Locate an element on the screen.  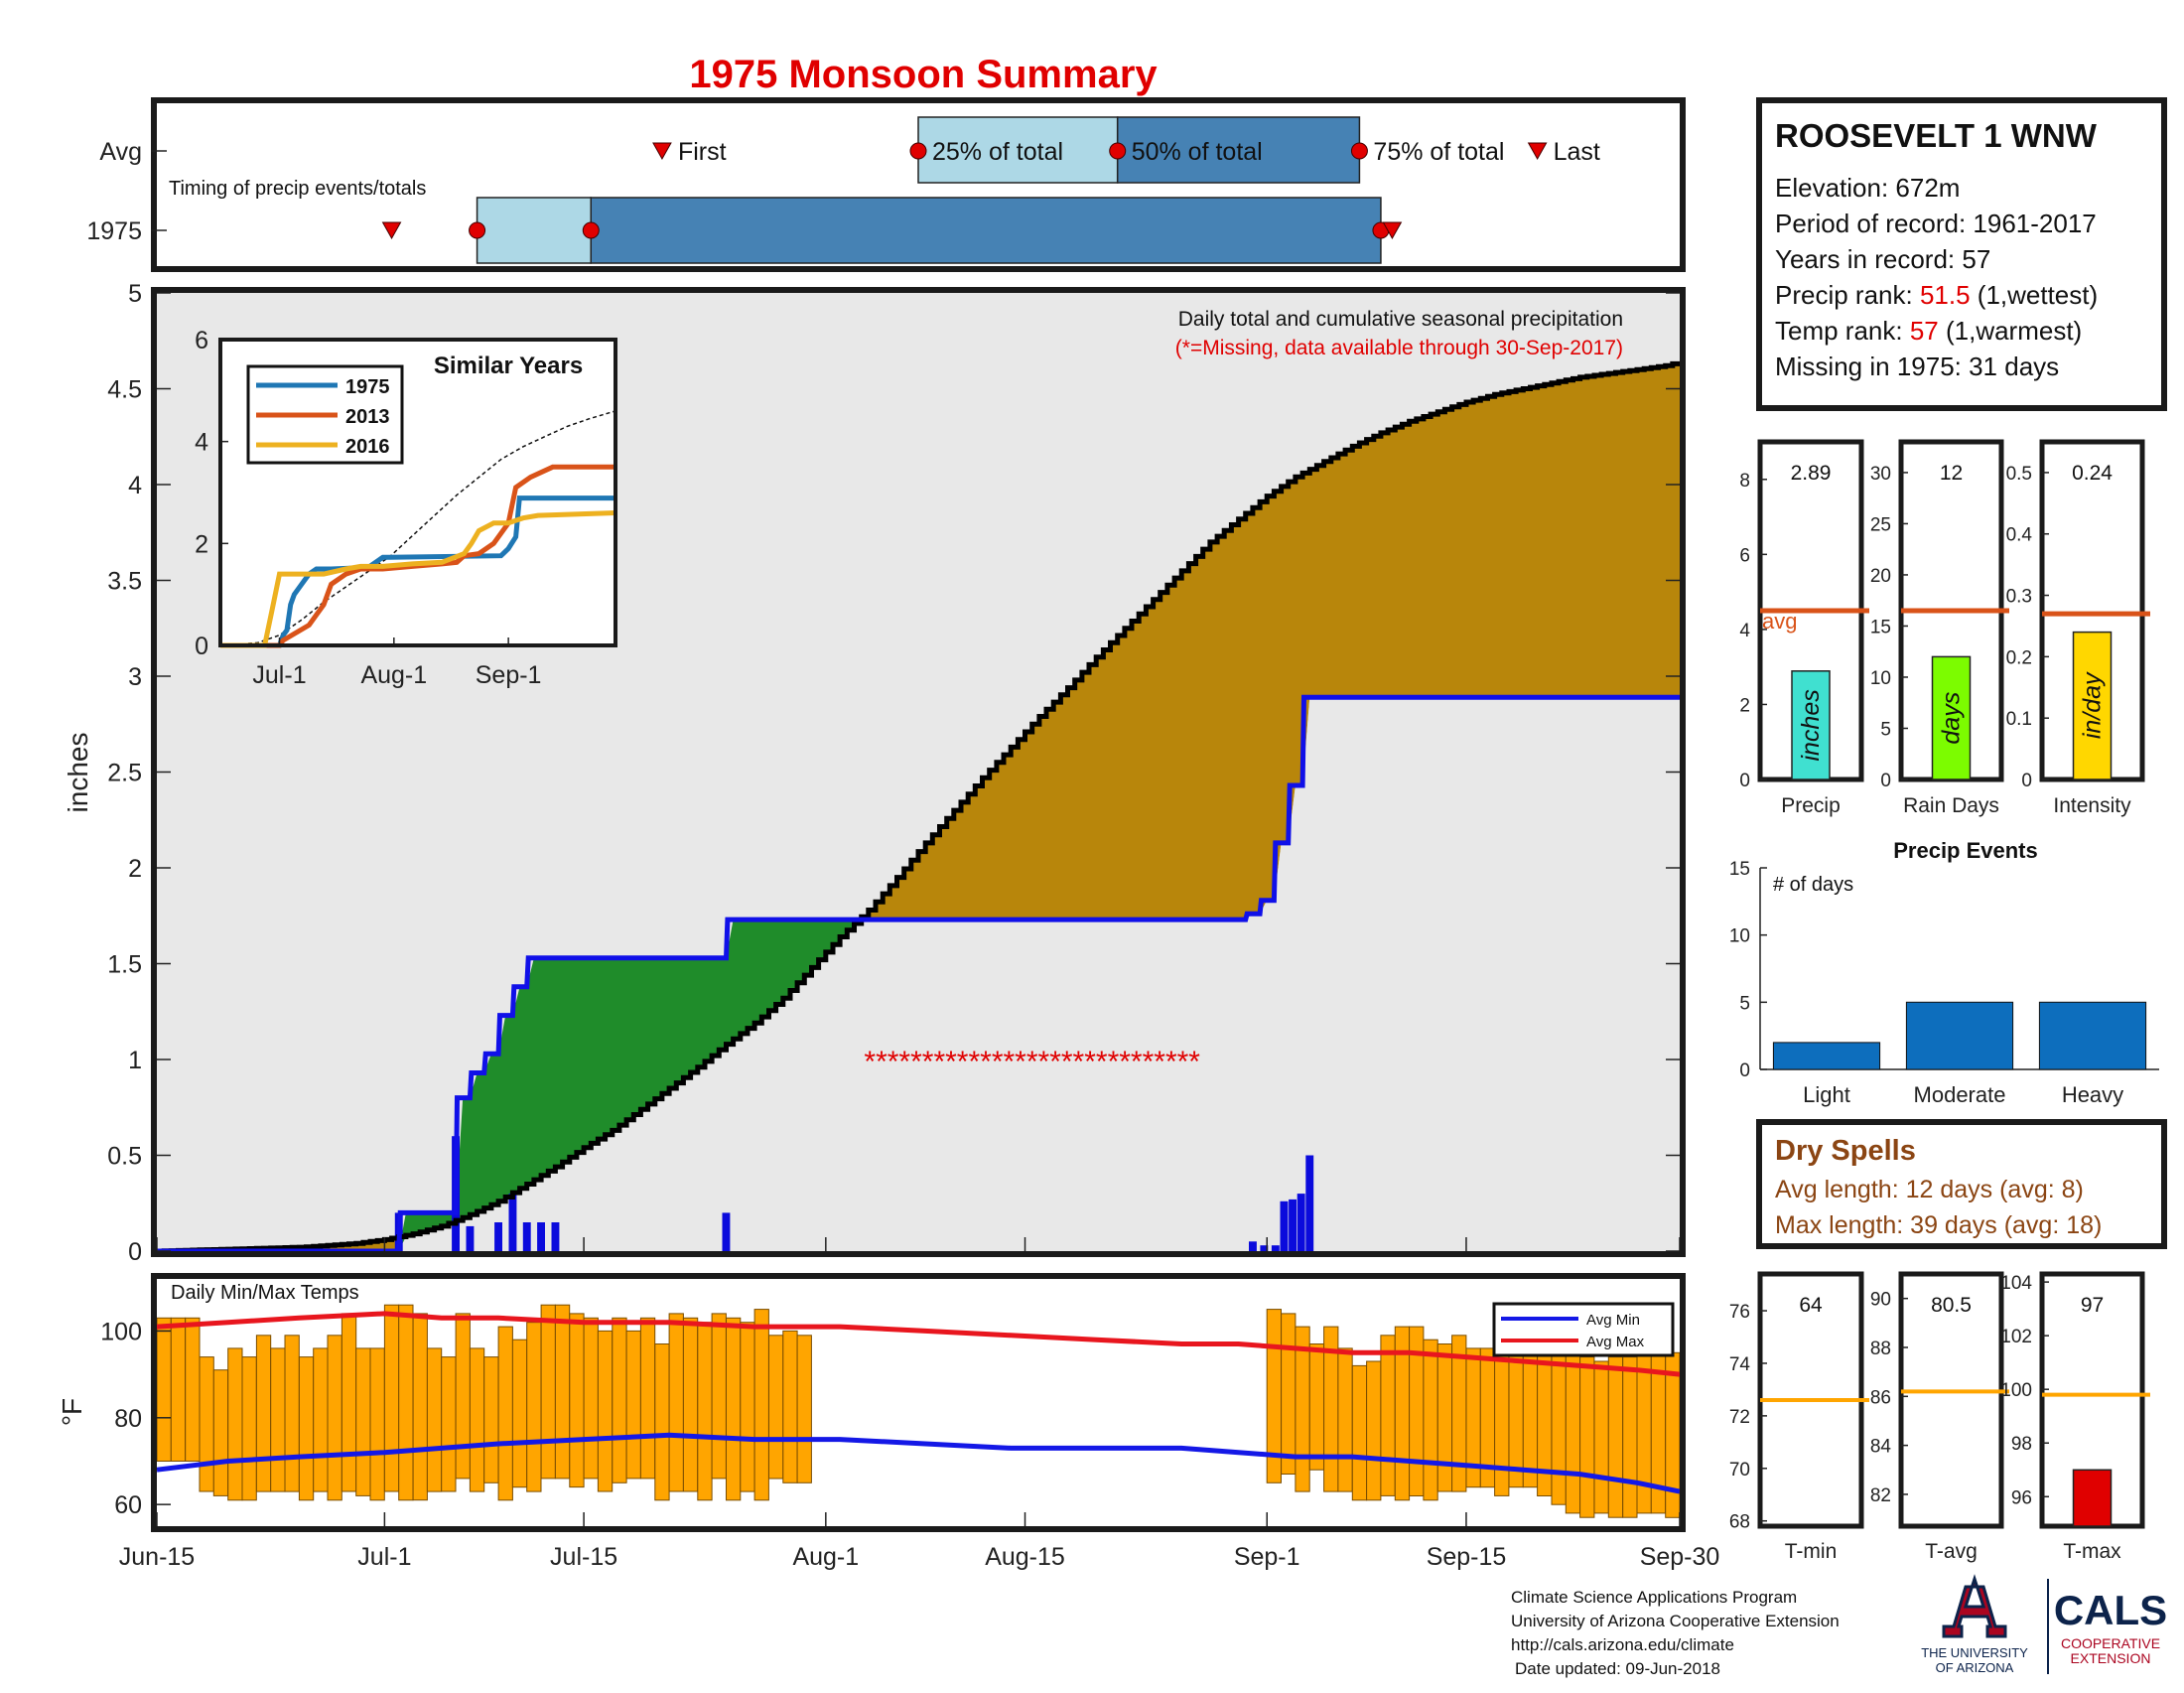
temp-season-y-tick-label: 84 is located at coordinates (1881, 1447).